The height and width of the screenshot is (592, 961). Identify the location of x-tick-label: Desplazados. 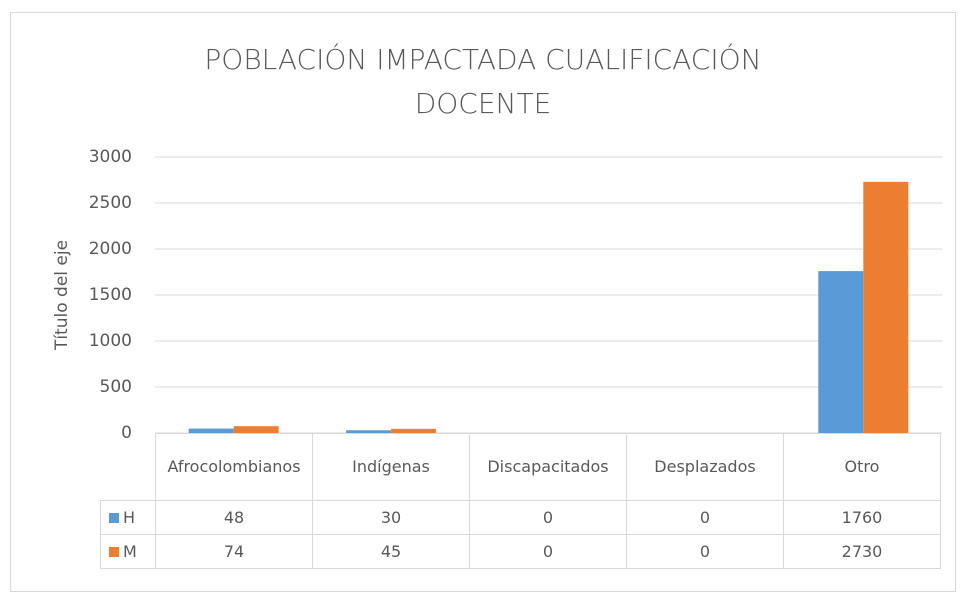
(705, 467).